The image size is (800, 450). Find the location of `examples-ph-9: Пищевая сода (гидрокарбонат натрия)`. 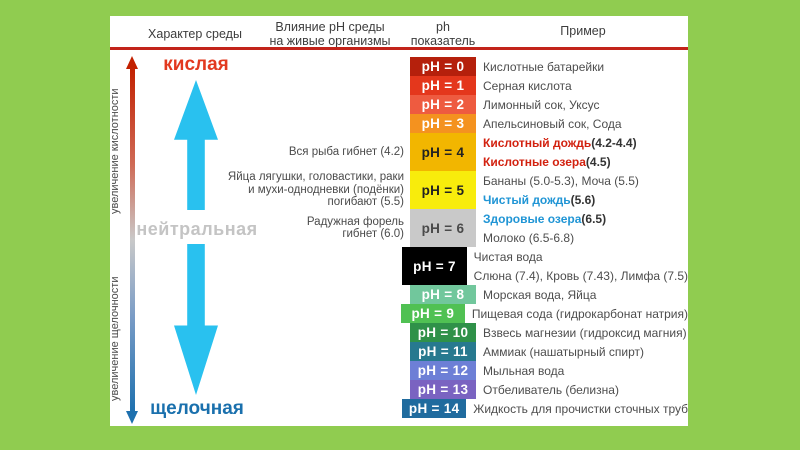

examples-ph-9: Пищевая сода (гидрокарбонат натрия) is located at coordinates (576, 313).